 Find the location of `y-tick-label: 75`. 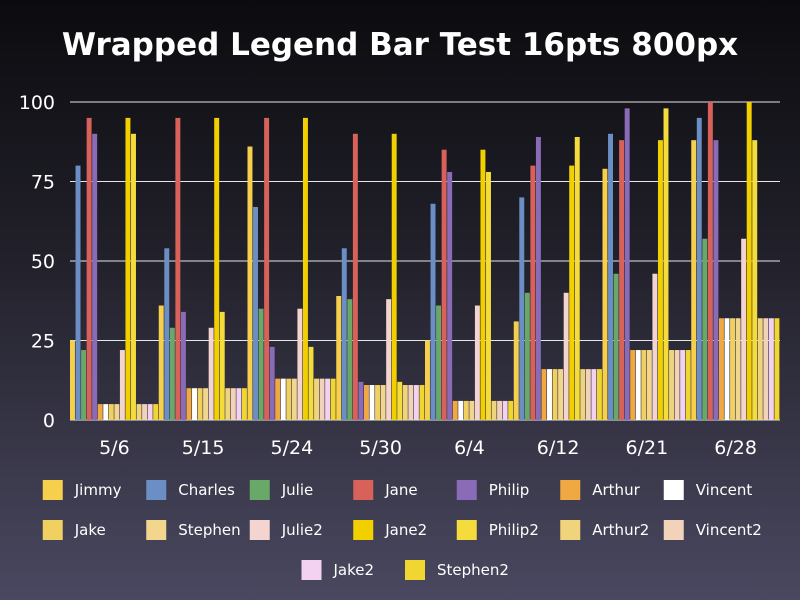

y-tick-label: 75 is located at coordinates (43, 183).